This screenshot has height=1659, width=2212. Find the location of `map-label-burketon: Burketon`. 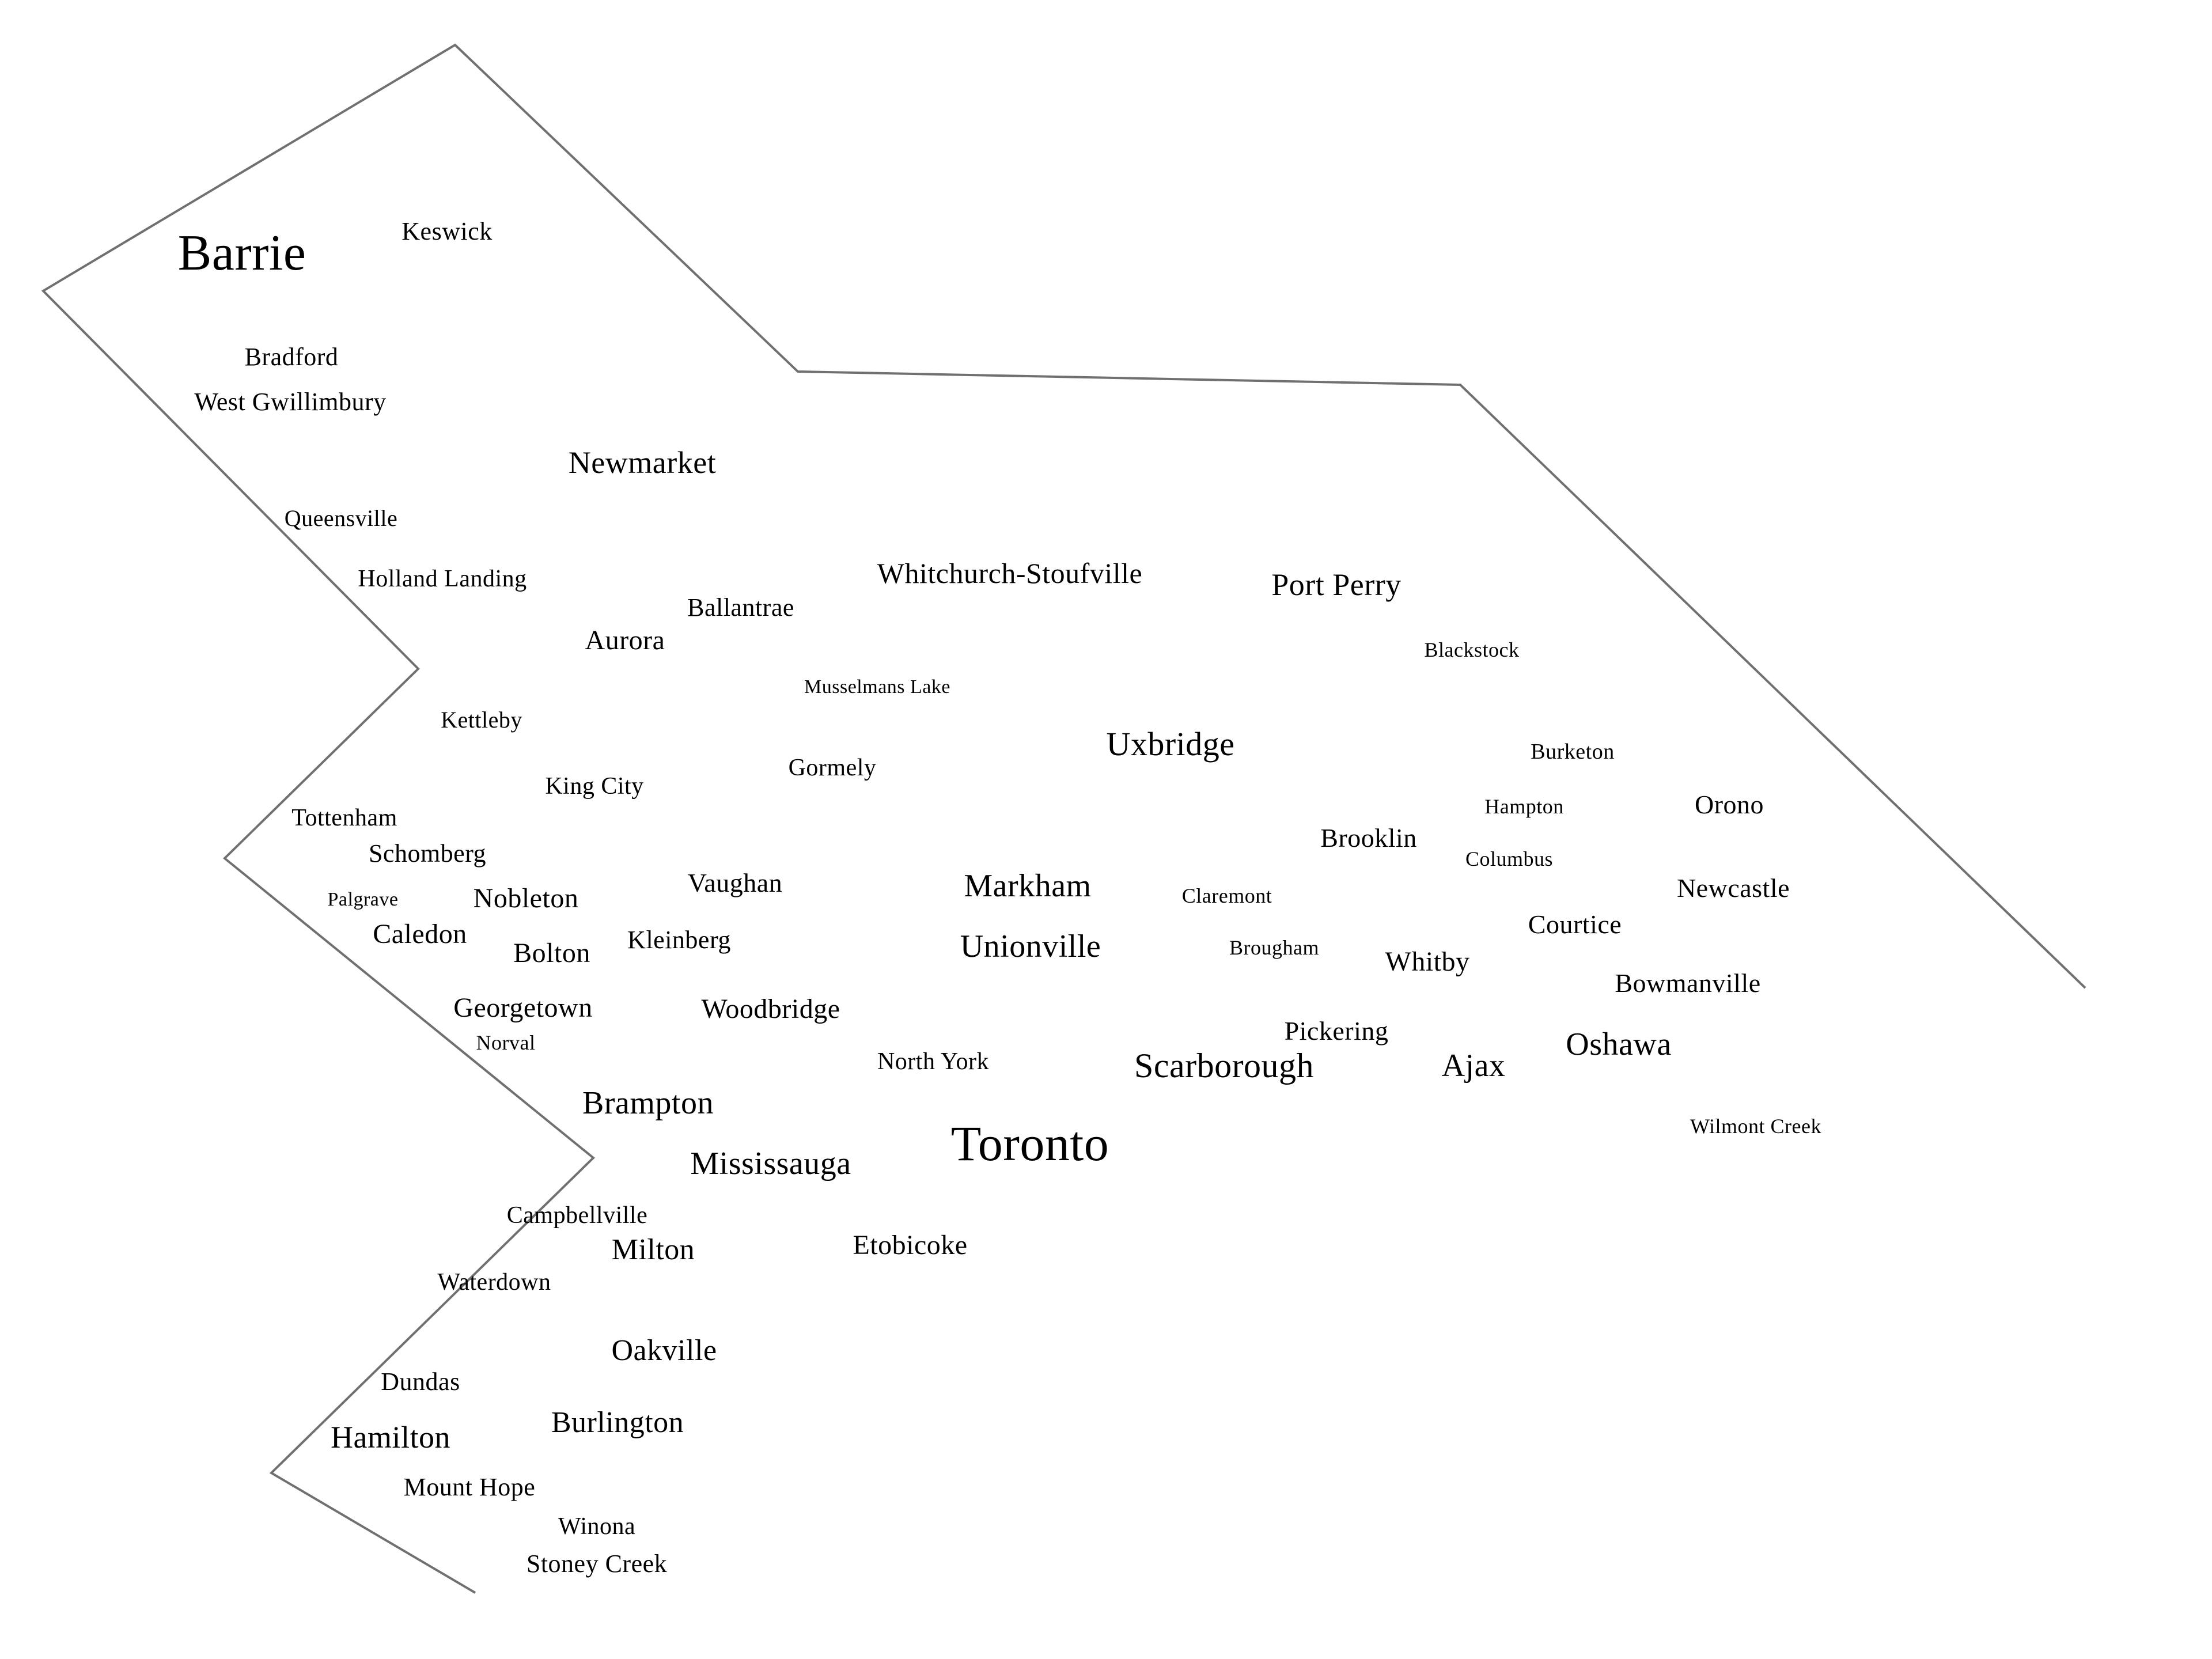

map-label-burketon: Burketon is located at coordinates (1573, 752).